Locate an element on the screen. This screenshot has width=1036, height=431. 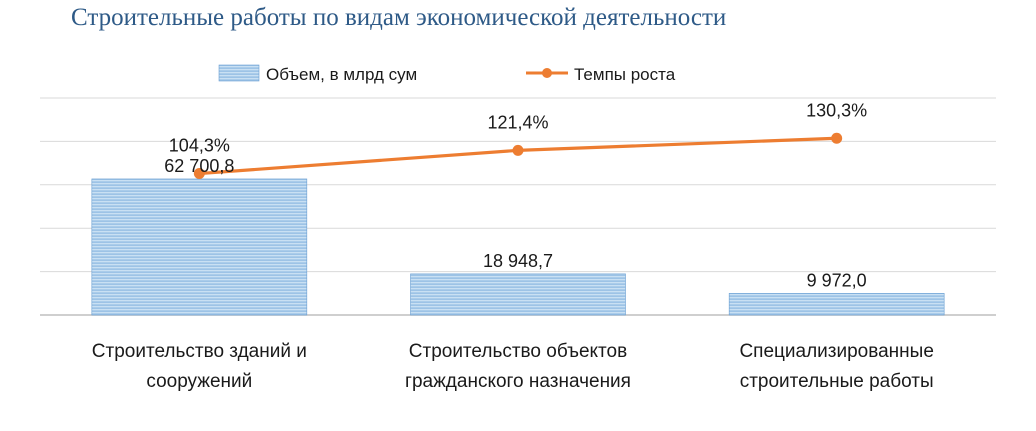
x-tick-label: гражданского назначения is located at coordinates (518, 381).